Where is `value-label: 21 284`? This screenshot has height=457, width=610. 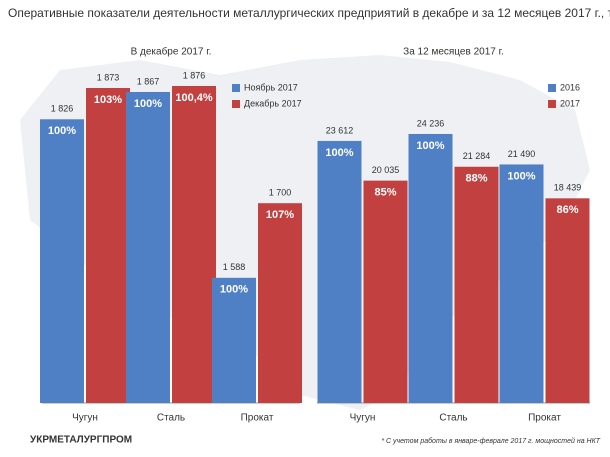
value-label: 21 284 is located at coordinates (477, 156).